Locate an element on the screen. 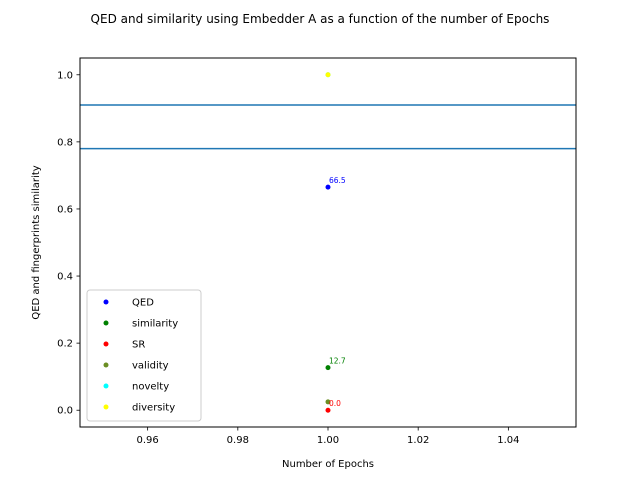  point-validity is located at coordinates (328, 402).